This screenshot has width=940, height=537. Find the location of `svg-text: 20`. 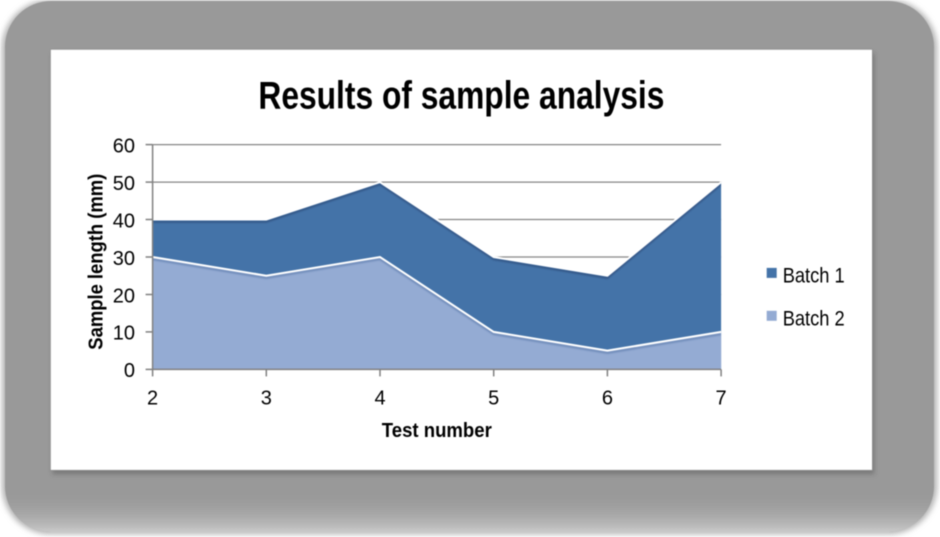

svg-text: 20 is located at coordinates (124, 296).